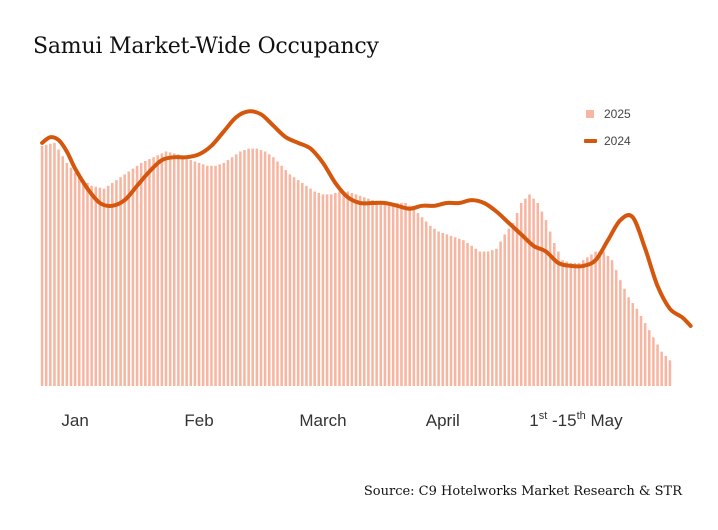 The width and height of the screenshot is (718, 530). What do you see at coordinates (74, 420) in the screenshot?
I see `x-tick-label: Jan` at bounding box center [74, 420].